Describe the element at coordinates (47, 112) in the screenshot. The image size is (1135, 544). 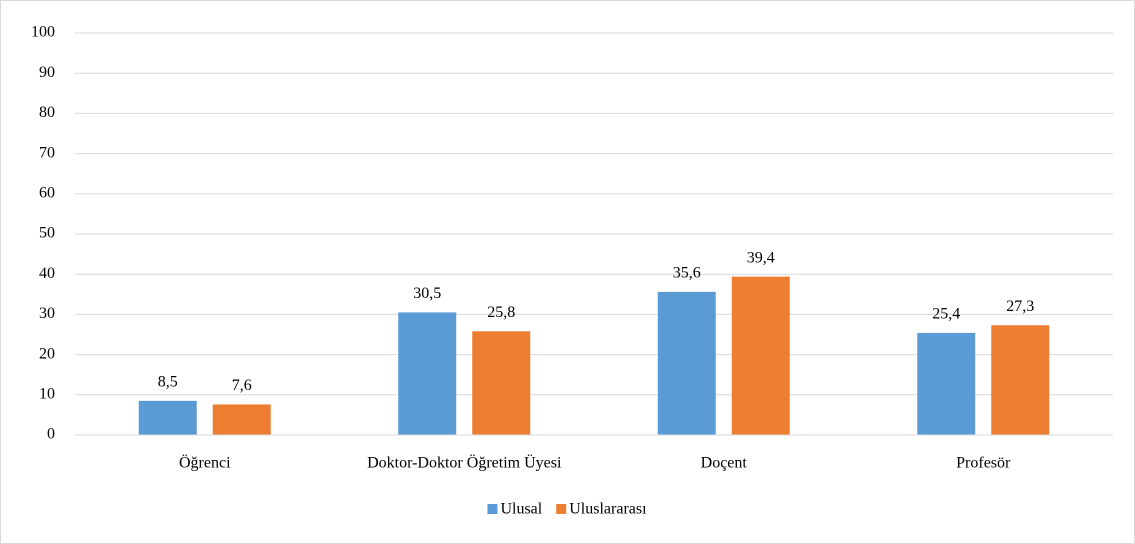
I see `y-tick-label: 80` at that location.